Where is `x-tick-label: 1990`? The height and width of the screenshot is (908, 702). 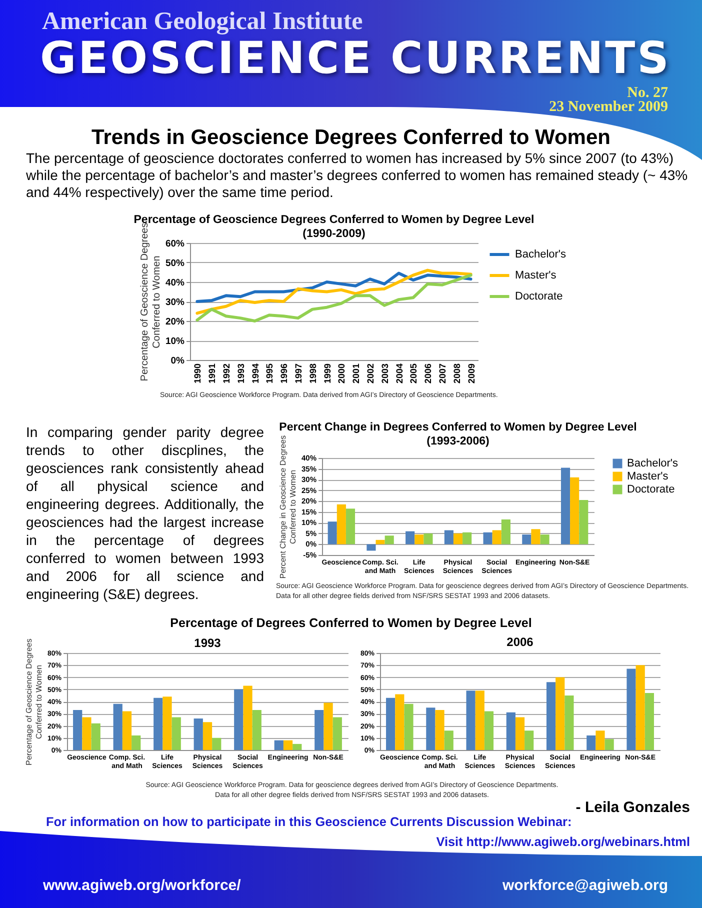
x-tick-label: 1990 is located at coordinates (197, 374).